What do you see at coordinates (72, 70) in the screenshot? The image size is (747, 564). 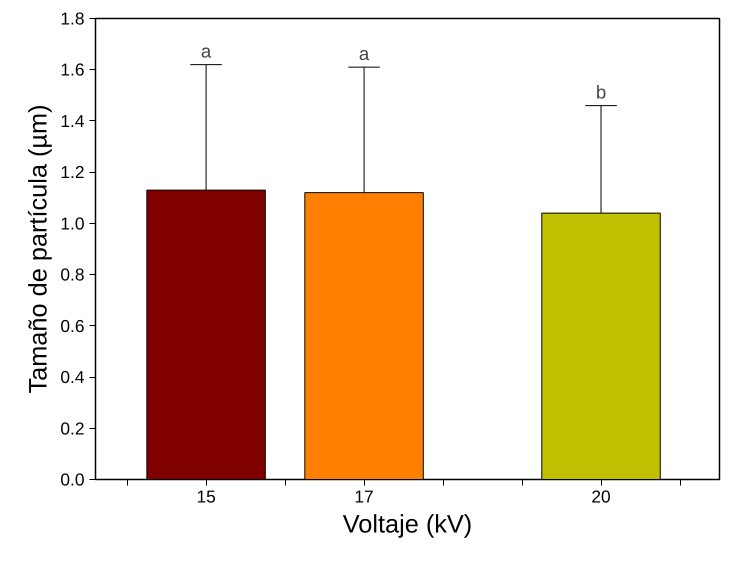 I see `y-tick-label: 1.6` at bounding box center [72, 70].